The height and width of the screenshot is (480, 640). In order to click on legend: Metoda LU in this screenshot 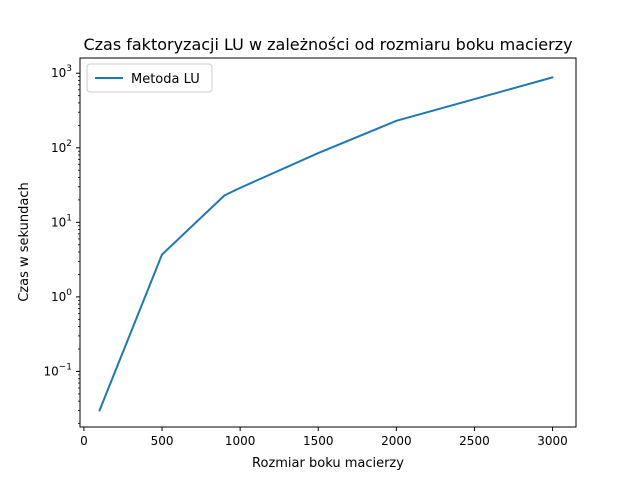, I will do `click(149, 78)`.